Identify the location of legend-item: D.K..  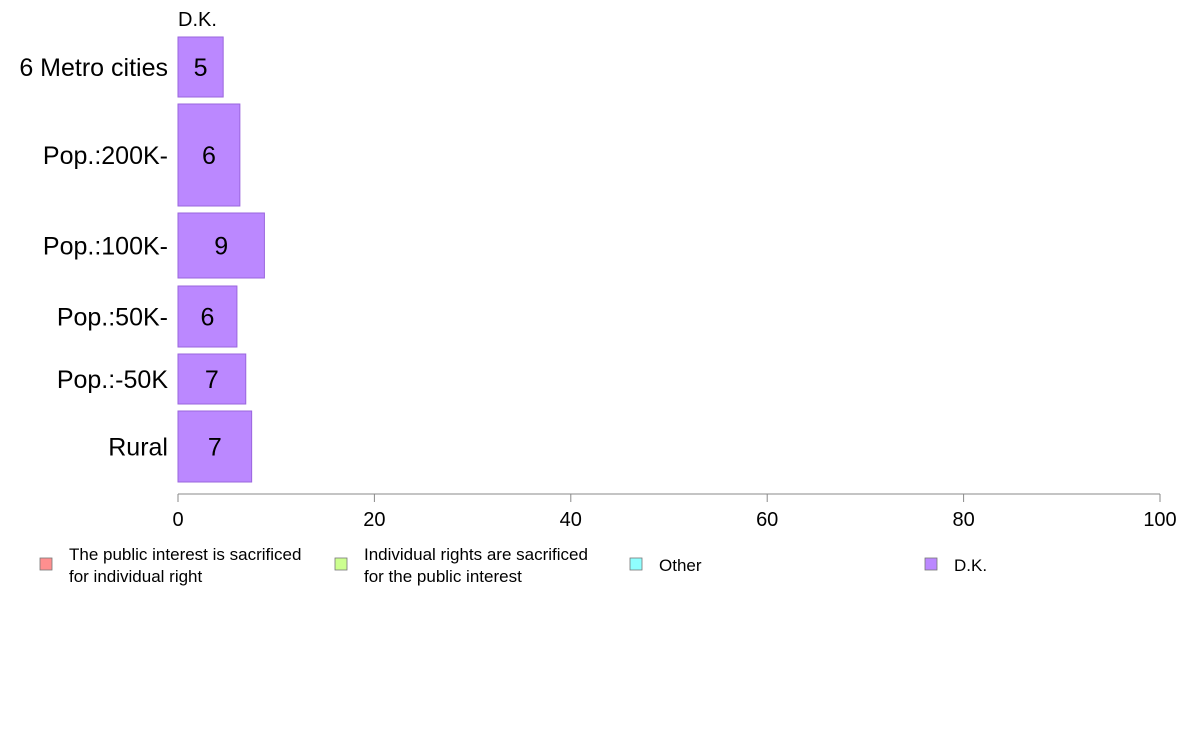
(955, 565).